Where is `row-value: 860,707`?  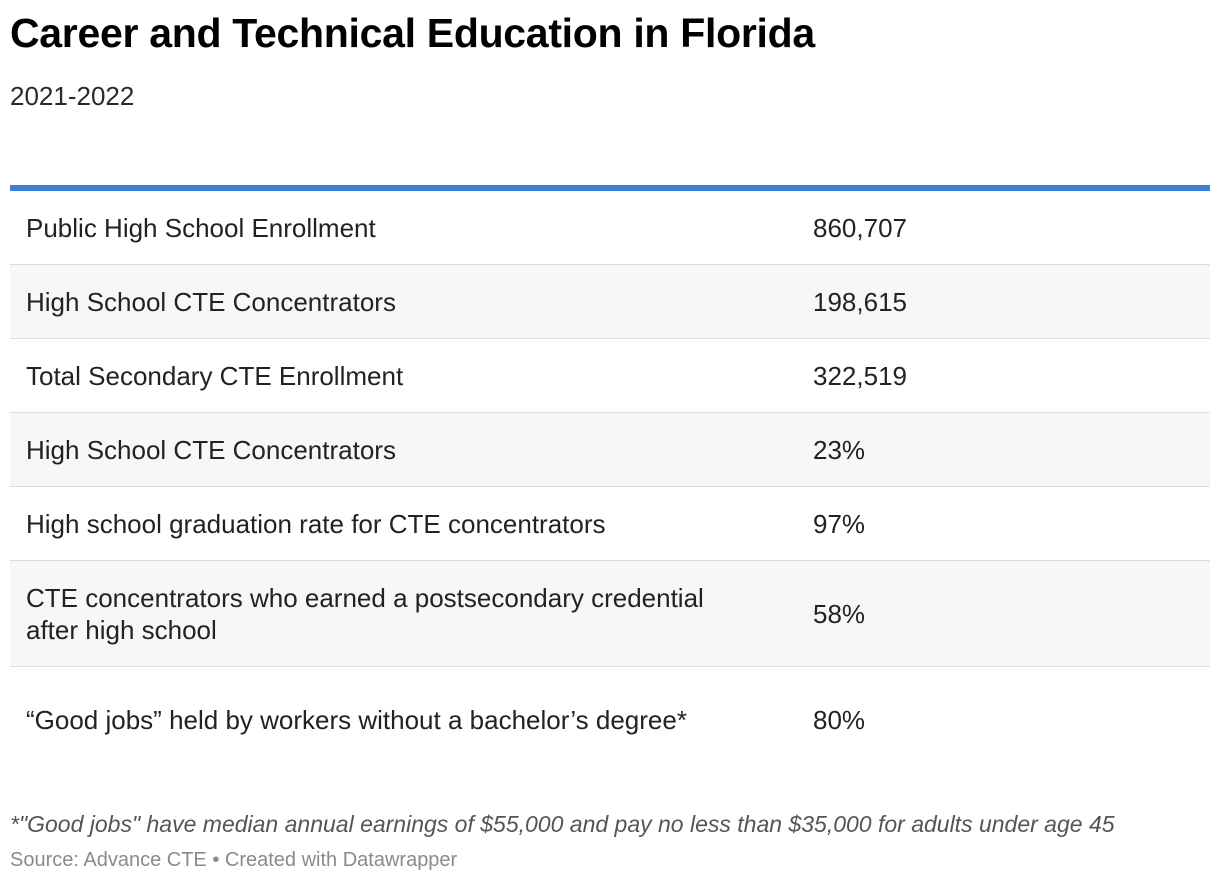
row-value: 860,707 is located at coordinates (860, 227).